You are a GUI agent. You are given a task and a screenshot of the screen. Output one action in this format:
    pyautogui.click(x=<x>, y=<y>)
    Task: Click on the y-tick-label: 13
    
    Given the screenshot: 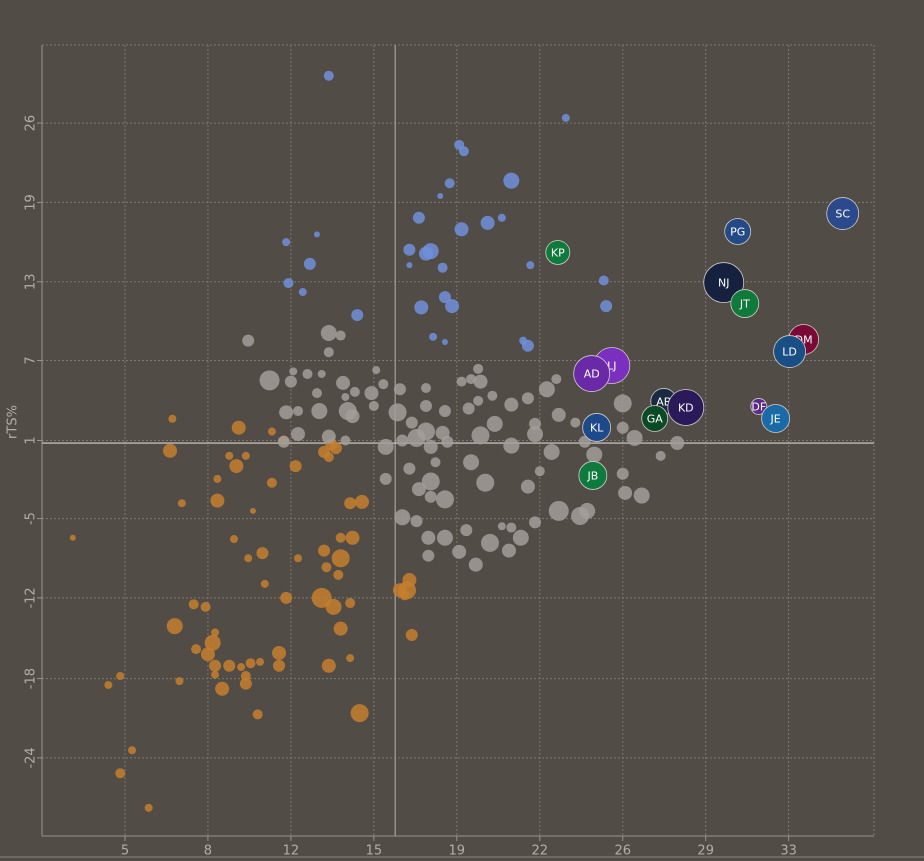 What is the action you would take?
    pyautogui.click(x=31, y=282)
    